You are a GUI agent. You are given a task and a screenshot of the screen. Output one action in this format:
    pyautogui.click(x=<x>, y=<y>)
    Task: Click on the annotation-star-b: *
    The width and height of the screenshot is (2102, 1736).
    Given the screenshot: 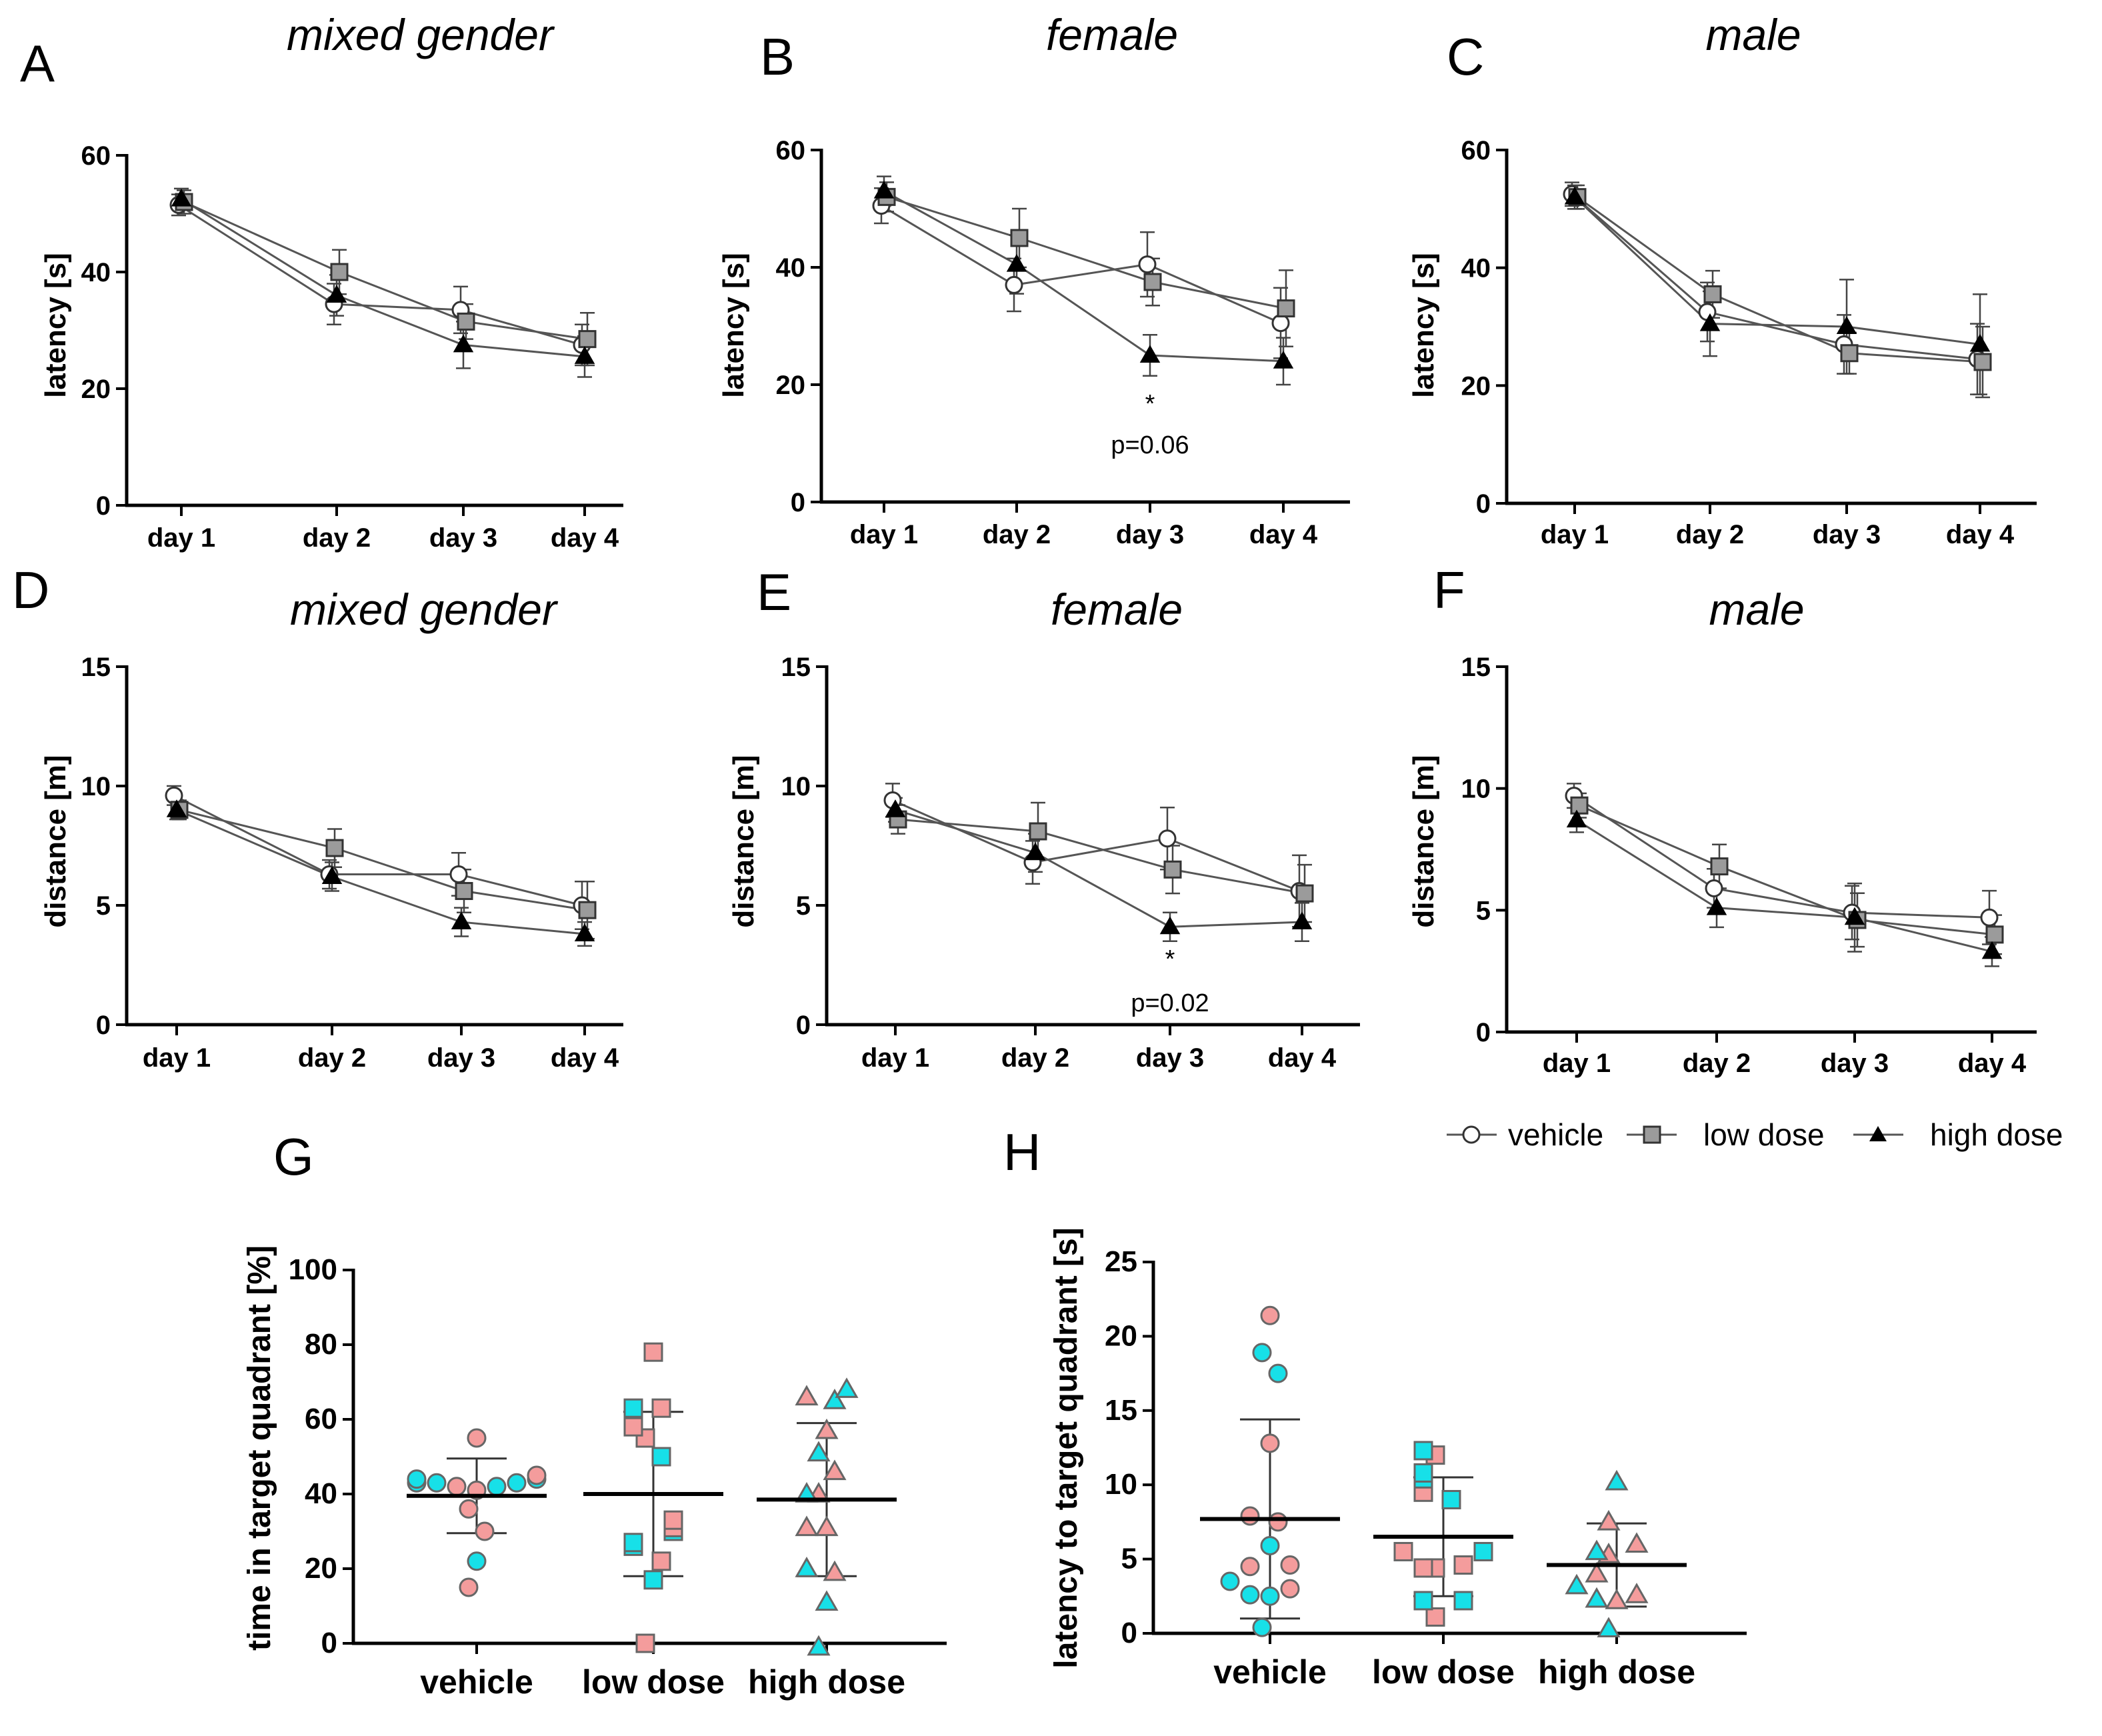 What is the action you would take?
    pyautogui.click(x=1150, y=404)
    